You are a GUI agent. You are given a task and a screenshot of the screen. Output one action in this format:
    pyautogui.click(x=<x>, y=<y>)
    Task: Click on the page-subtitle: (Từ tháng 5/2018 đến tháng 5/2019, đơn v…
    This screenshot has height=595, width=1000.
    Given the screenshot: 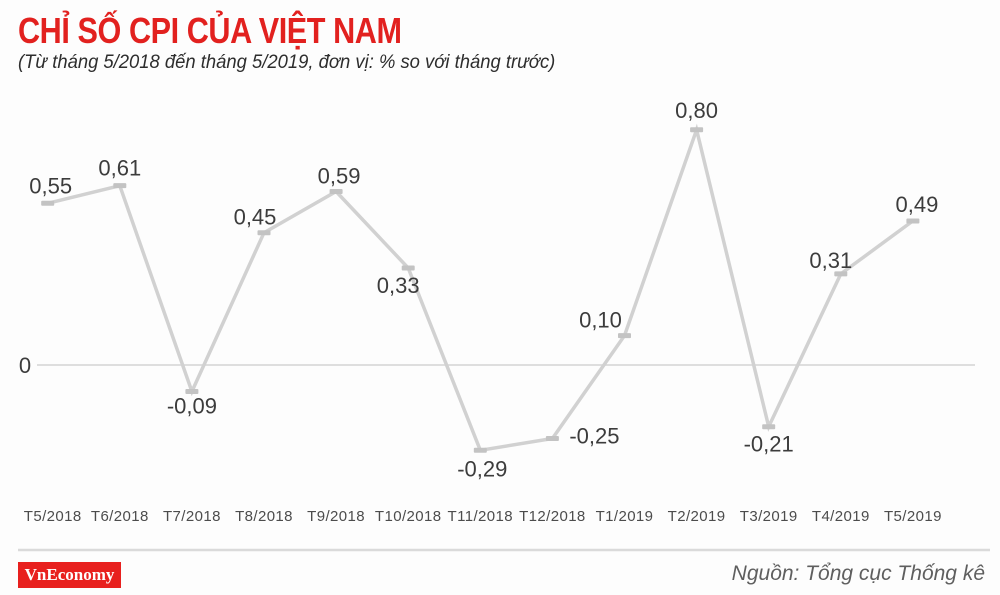 What is the action you would take?
    pyautogui.click(x=287, y=62)
    